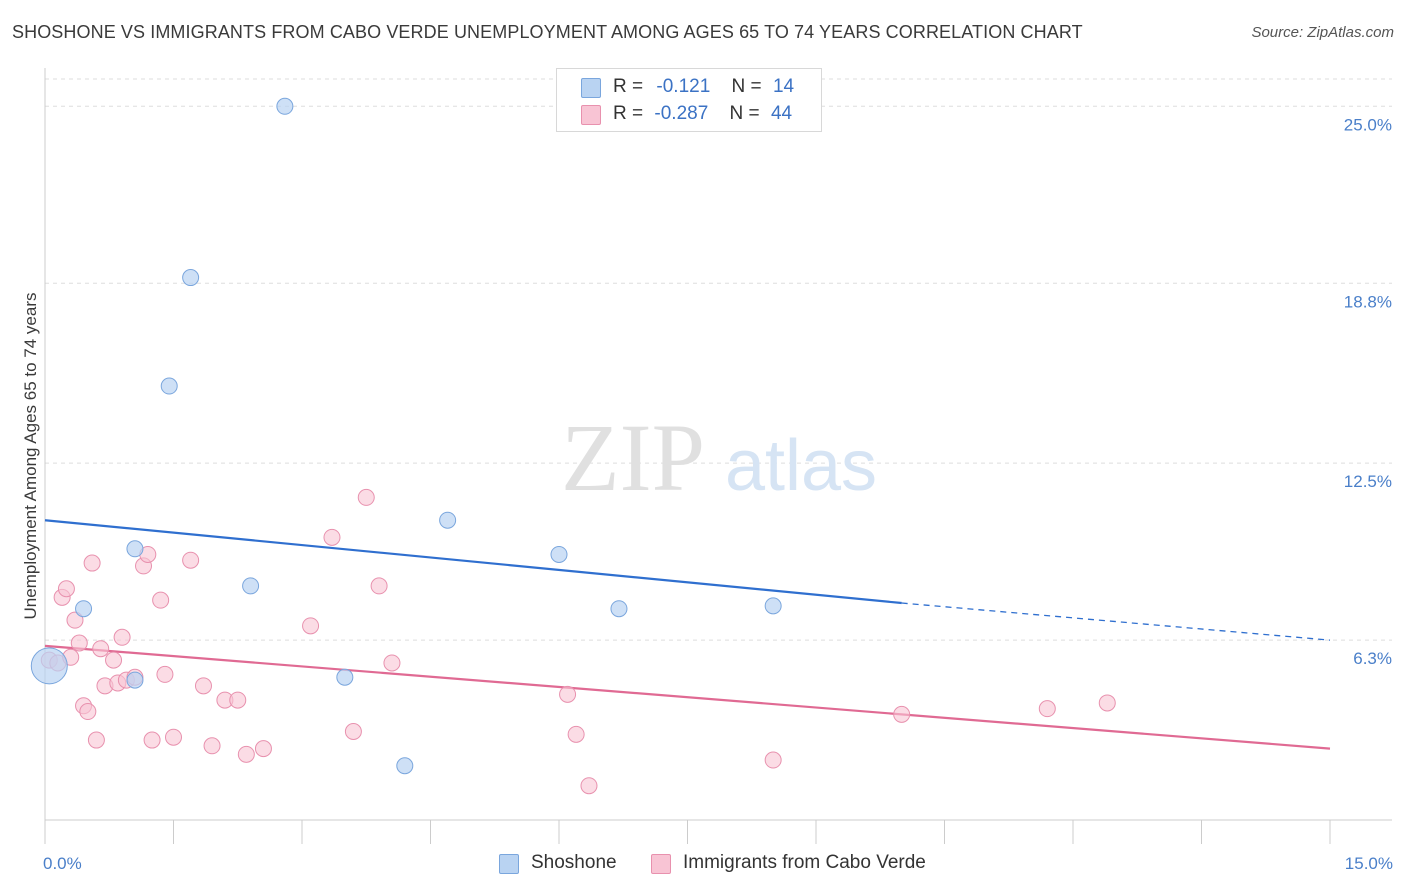  Describe the element at coordinates (62, 863) in the screenshot. I see `x-tick-label-min: 0.0%` at that location.